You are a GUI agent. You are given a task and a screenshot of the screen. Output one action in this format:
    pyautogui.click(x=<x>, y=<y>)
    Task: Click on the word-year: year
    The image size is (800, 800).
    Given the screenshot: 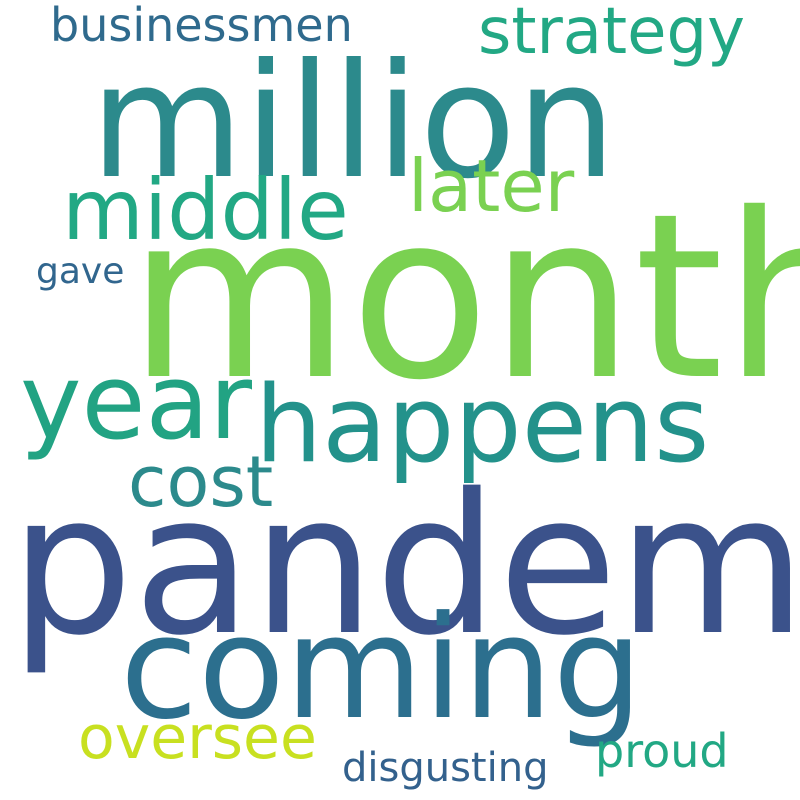 What is the action you would take?
    pyautogui.click(x=136, y=402)
    